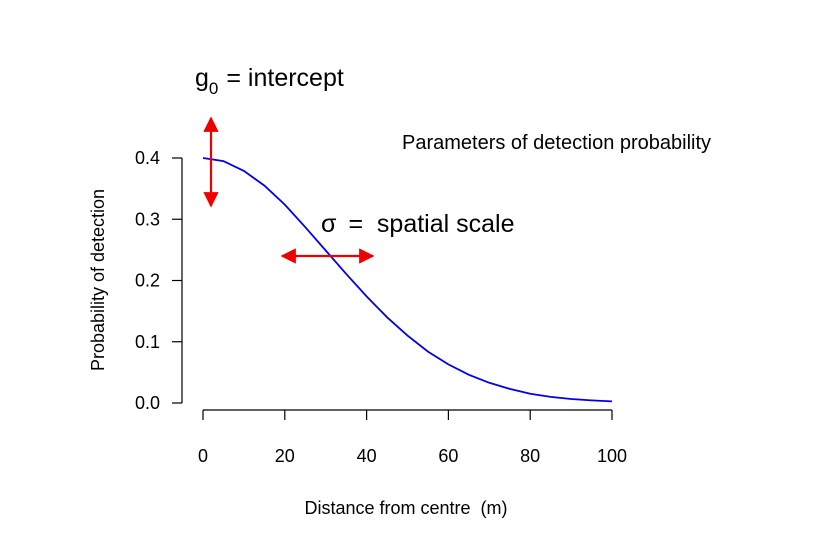  What do you see at coordinates (147, 403) in the screenshot?
I see `y-tick-label: 0.0` at bounding box center [147, 403].